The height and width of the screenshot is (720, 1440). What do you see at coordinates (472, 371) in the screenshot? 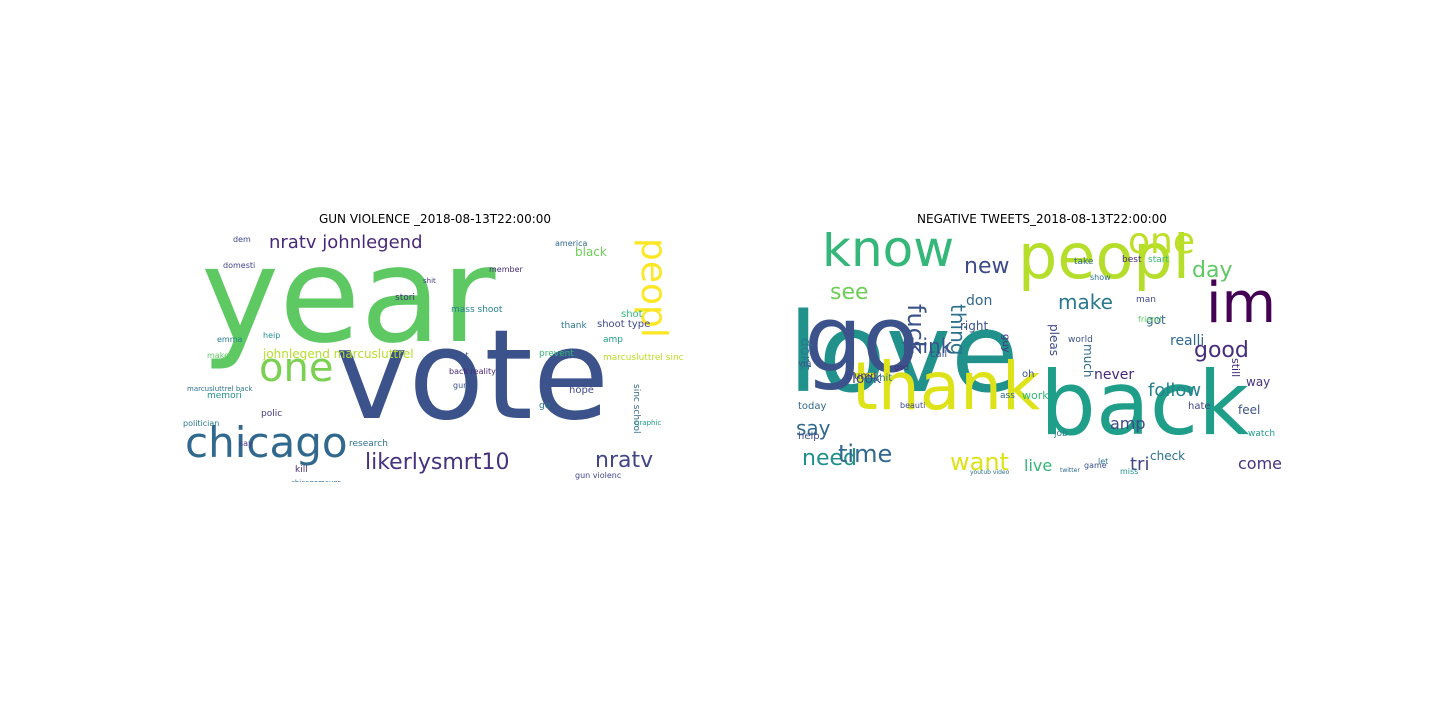
I see `word-cloud-word: back reality` at bounding box center [472, 371].